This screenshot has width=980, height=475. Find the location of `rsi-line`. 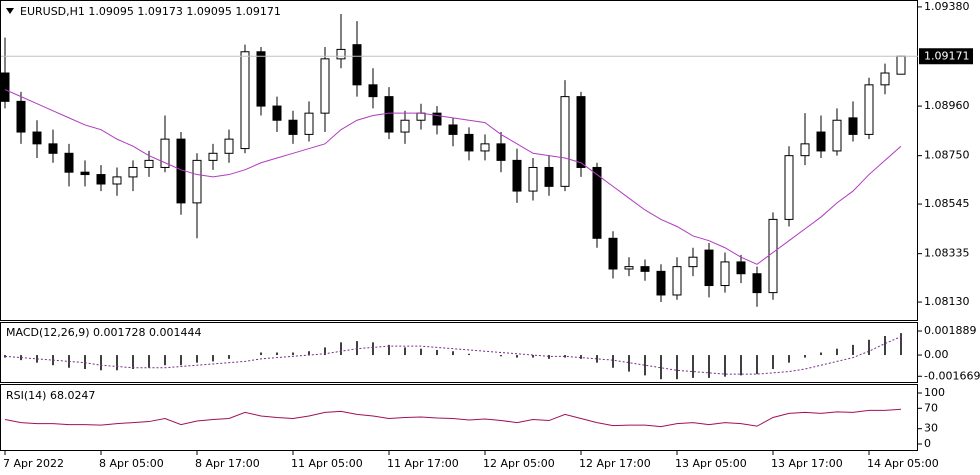

rsi-line is located at coordinates (453, 418).